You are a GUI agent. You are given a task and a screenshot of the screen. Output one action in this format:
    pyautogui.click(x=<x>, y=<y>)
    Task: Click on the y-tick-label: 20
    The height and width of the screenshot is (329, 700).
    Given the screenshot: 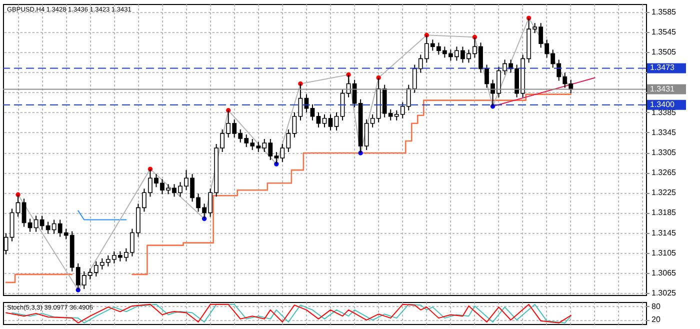 What is the action you would take?
    pyautogui.click(x=656, y=319)
    